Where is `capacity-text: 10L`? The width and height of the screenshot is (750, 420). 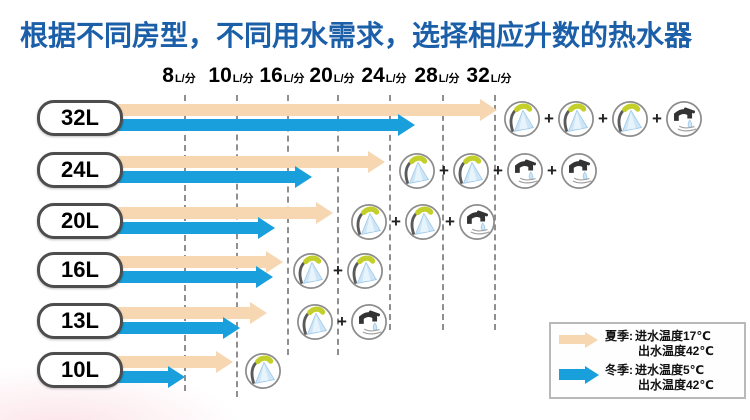
capacity-text: 10L is located at coordinates (80, 369).